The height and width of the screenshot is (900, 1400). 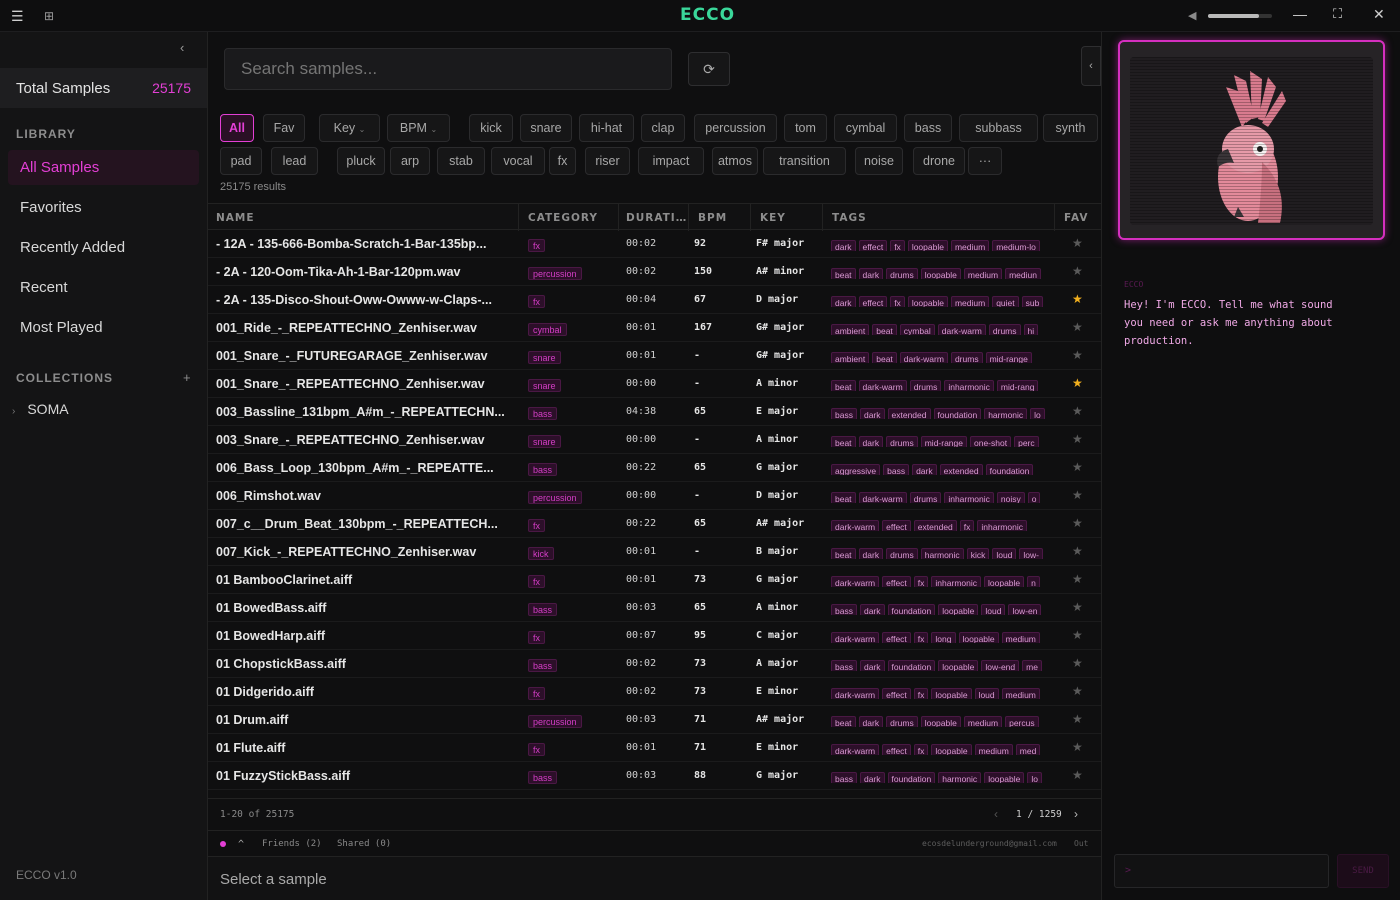 What do you see at coordinates (939, 161) in the screenshot?
I see `filter-chip-drone: drone` at bounding box center [939, 161].